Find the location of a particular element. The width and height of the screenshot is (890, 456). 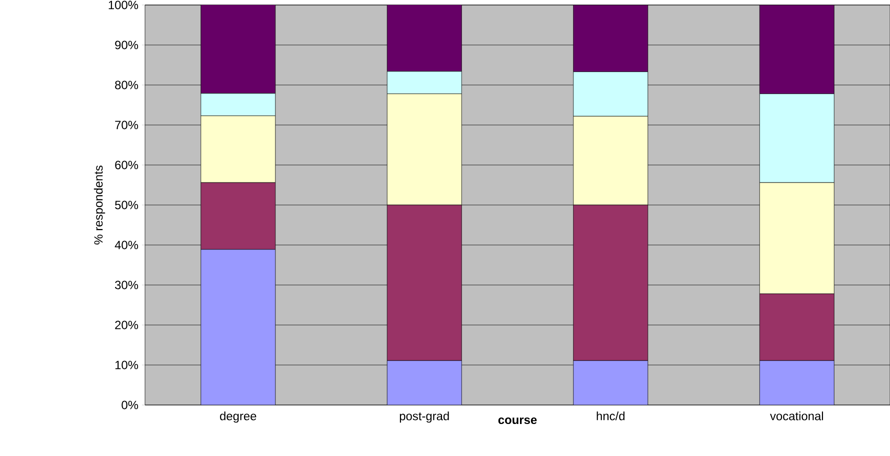

y-axis-title: % respondents is located at coordinates (100, 205).